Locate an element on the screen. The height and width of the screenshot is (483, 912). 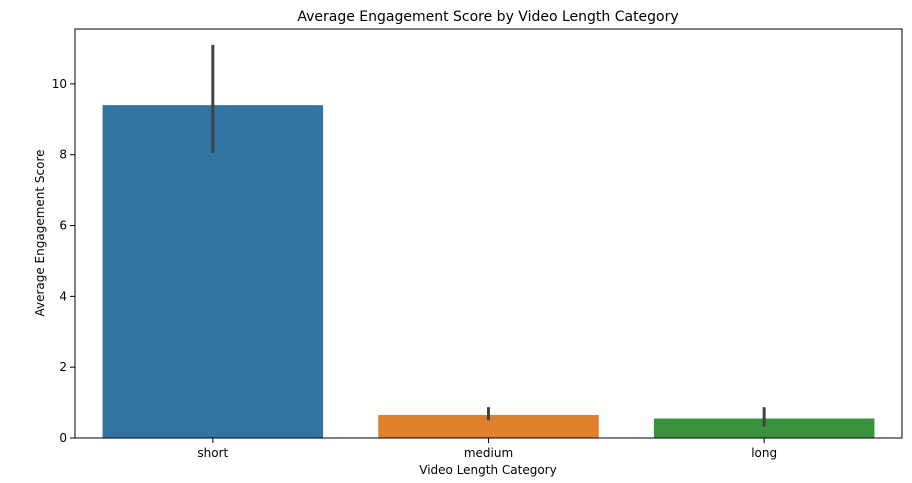
y-tick-label: 6 is located at coordinates (63, 226).